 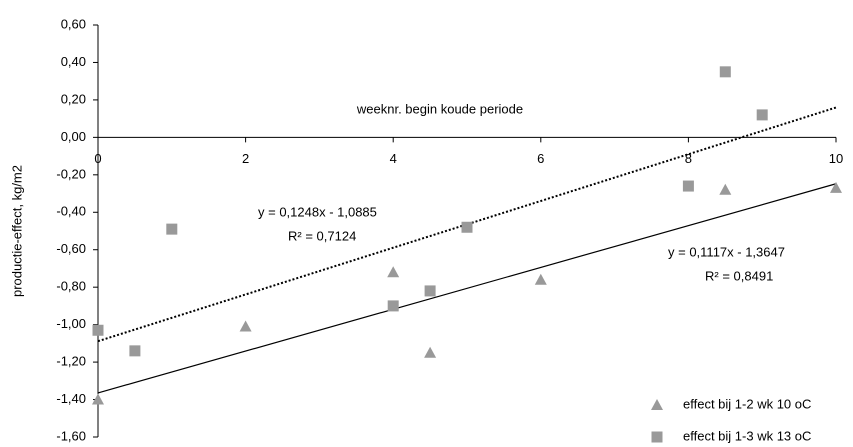 What do you see at coordinates (71, 435) in the screenshot?
I see `y-tick-label: -1,60` at bounding box center [71, 435].